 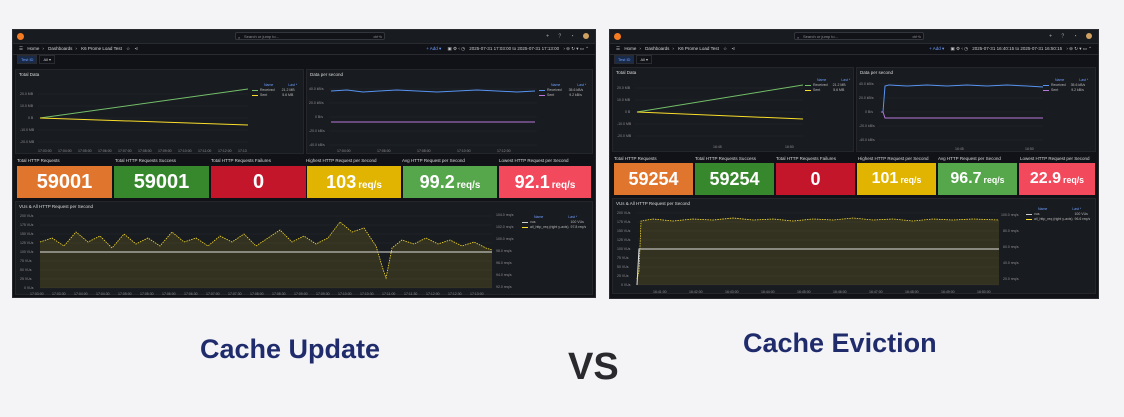 I want to click on svg-text: 16:50, so click(x=1029, y=149).